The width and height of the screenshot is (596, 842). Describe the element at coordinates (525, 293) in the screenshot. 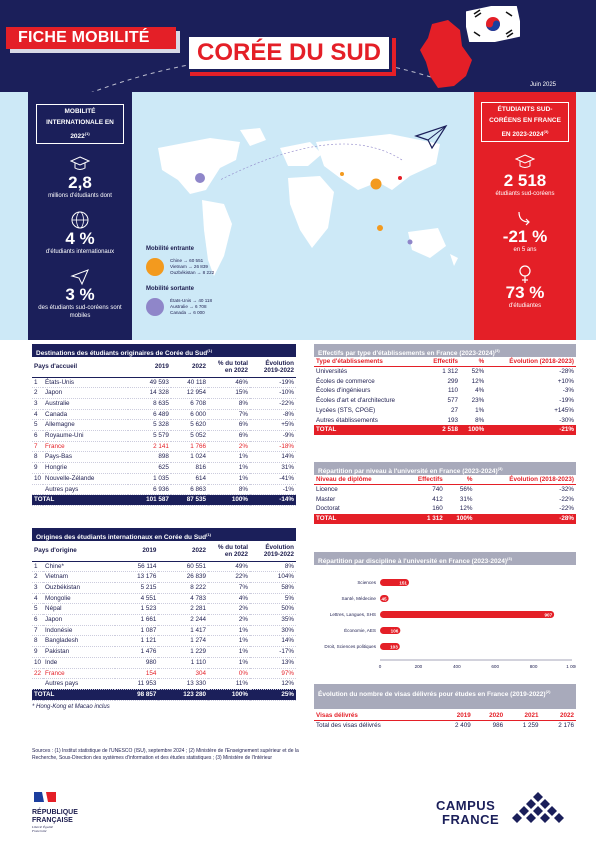

I see `female-share: 73 %` at that location.